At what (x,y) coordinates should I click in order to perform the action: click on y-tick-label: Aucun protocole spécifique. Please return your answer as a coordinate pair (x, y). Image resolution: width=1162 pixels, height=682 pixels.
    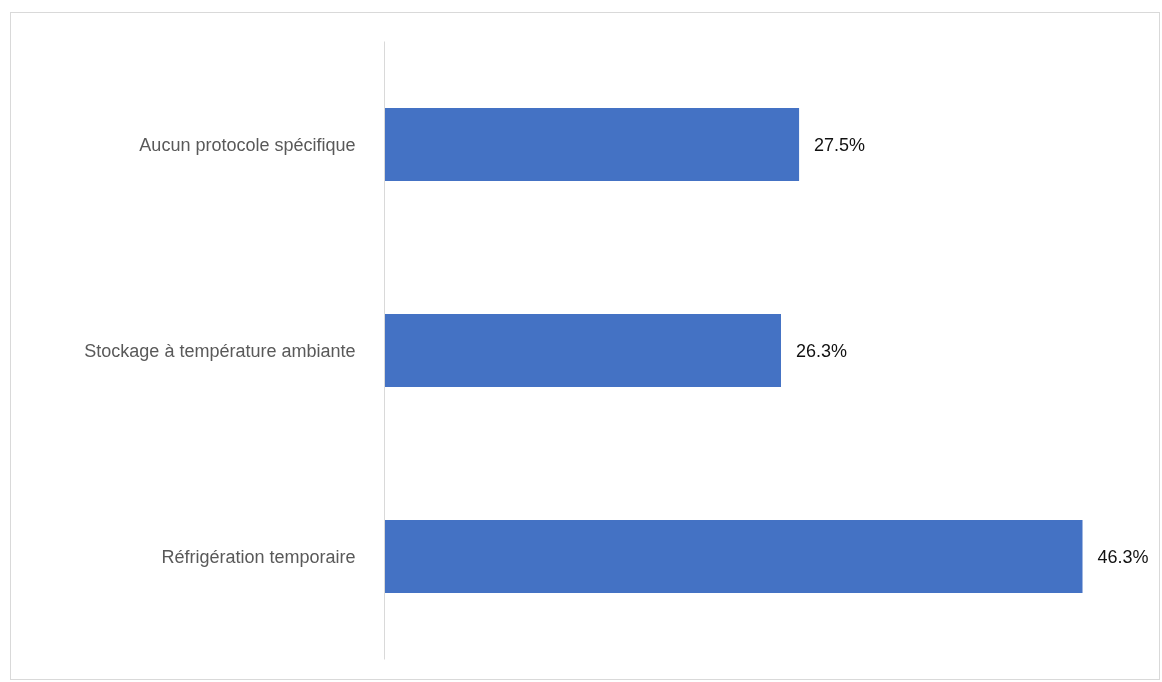
    Looking at the image, I should click on (247, 144).